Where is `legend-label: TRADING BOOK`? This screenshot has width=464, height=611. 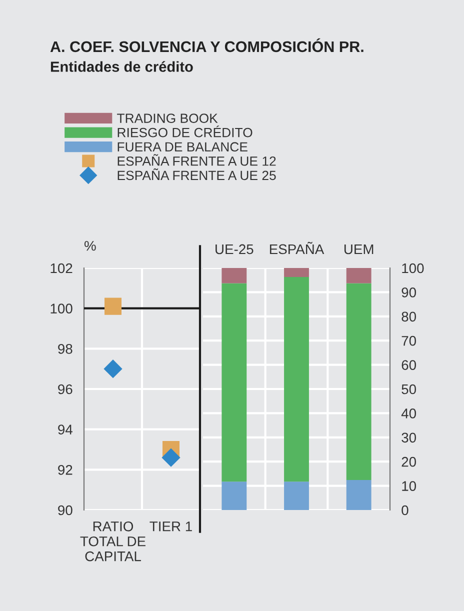
legend-label: TRADING BOOK is located at coordinates (167, 118).